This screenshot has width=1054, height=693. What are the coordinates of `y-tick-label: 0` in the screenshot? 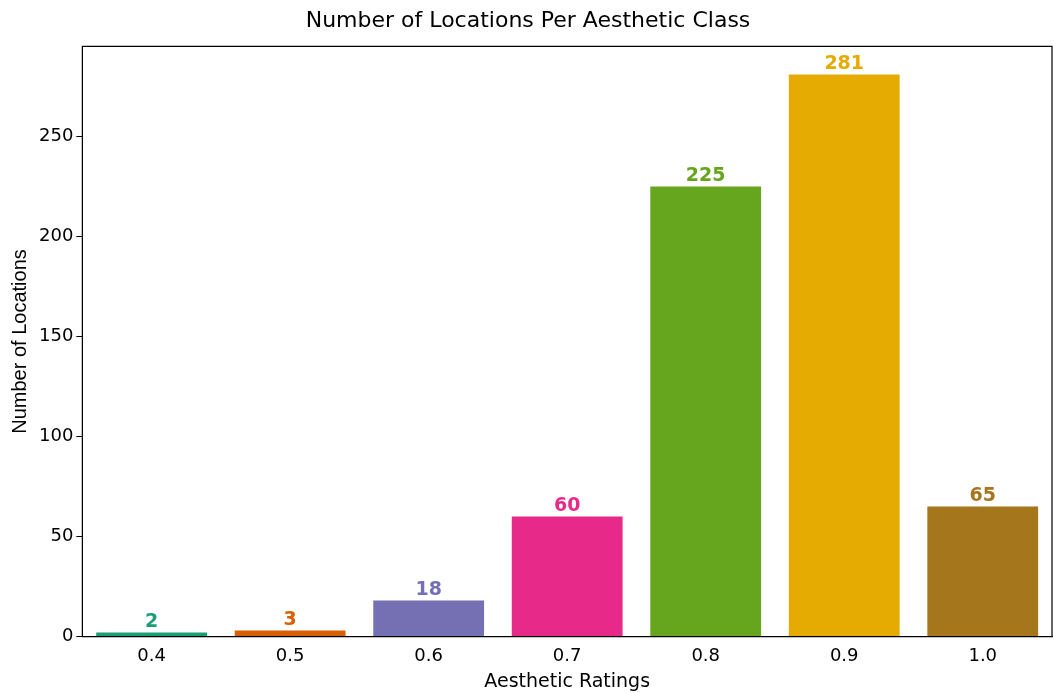 It's located at (67, 635).